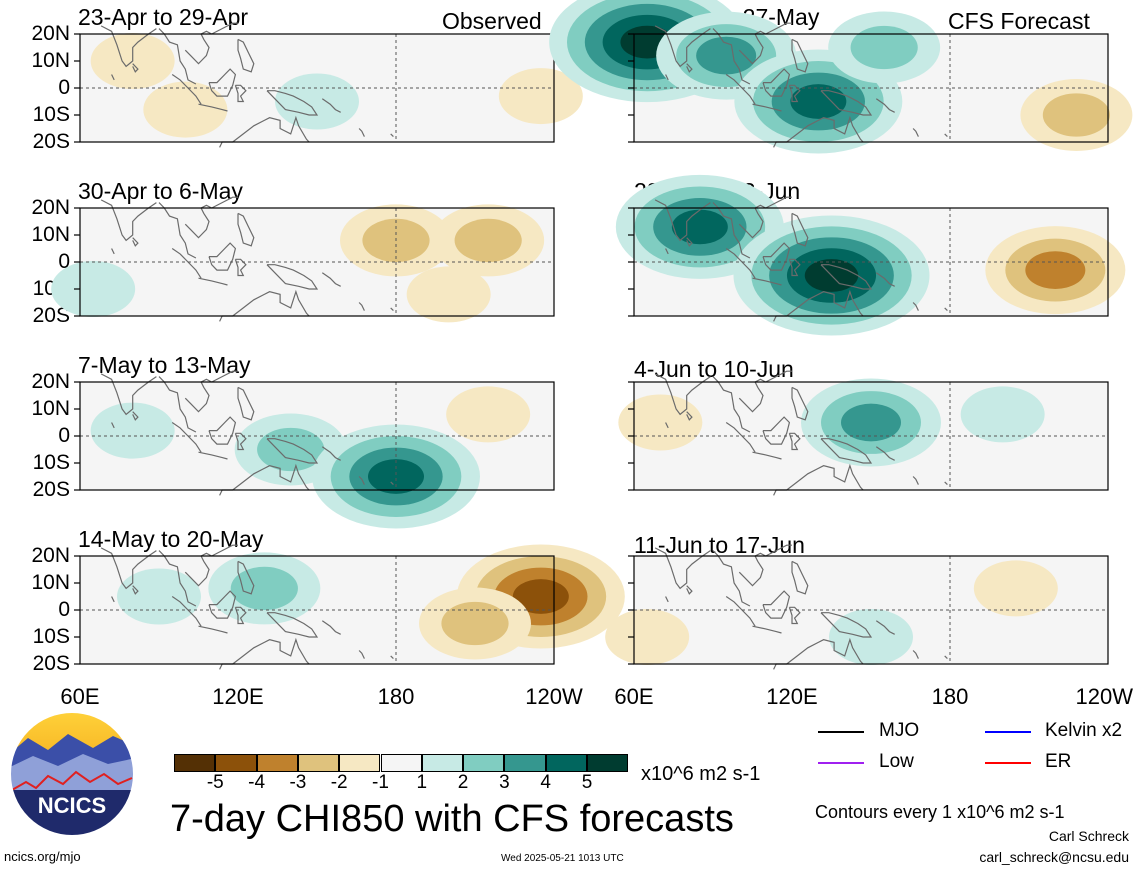 The height and width of the screenshot is (872, 1135). I want to click on forecast-label: CFS Forecast, so click(1019, 21).